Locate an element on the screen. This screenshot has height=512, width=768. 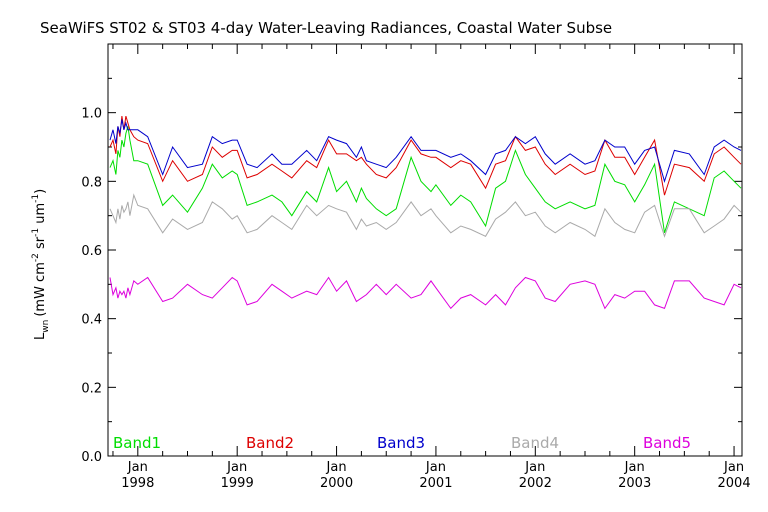
ylabel-units: (mW cm is located at coordinates (40, 289).